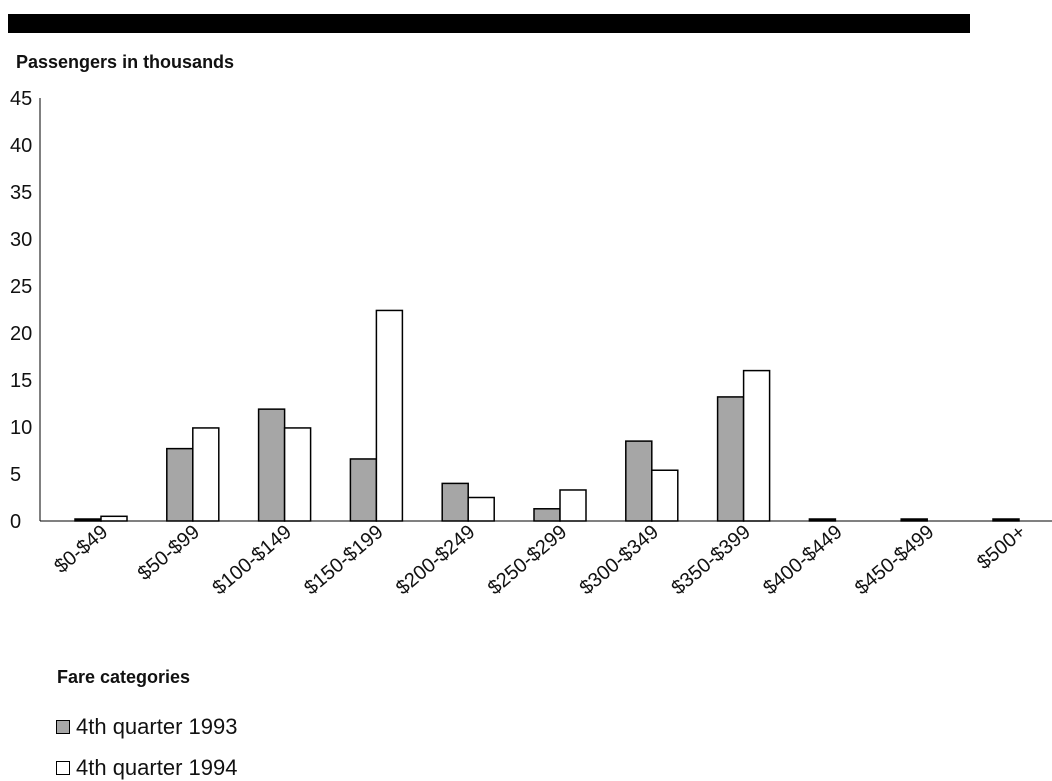 The width and height of the screenshot is (1052, 781). I want to click on x-tick-label: $100-$149, so click(251, 560).